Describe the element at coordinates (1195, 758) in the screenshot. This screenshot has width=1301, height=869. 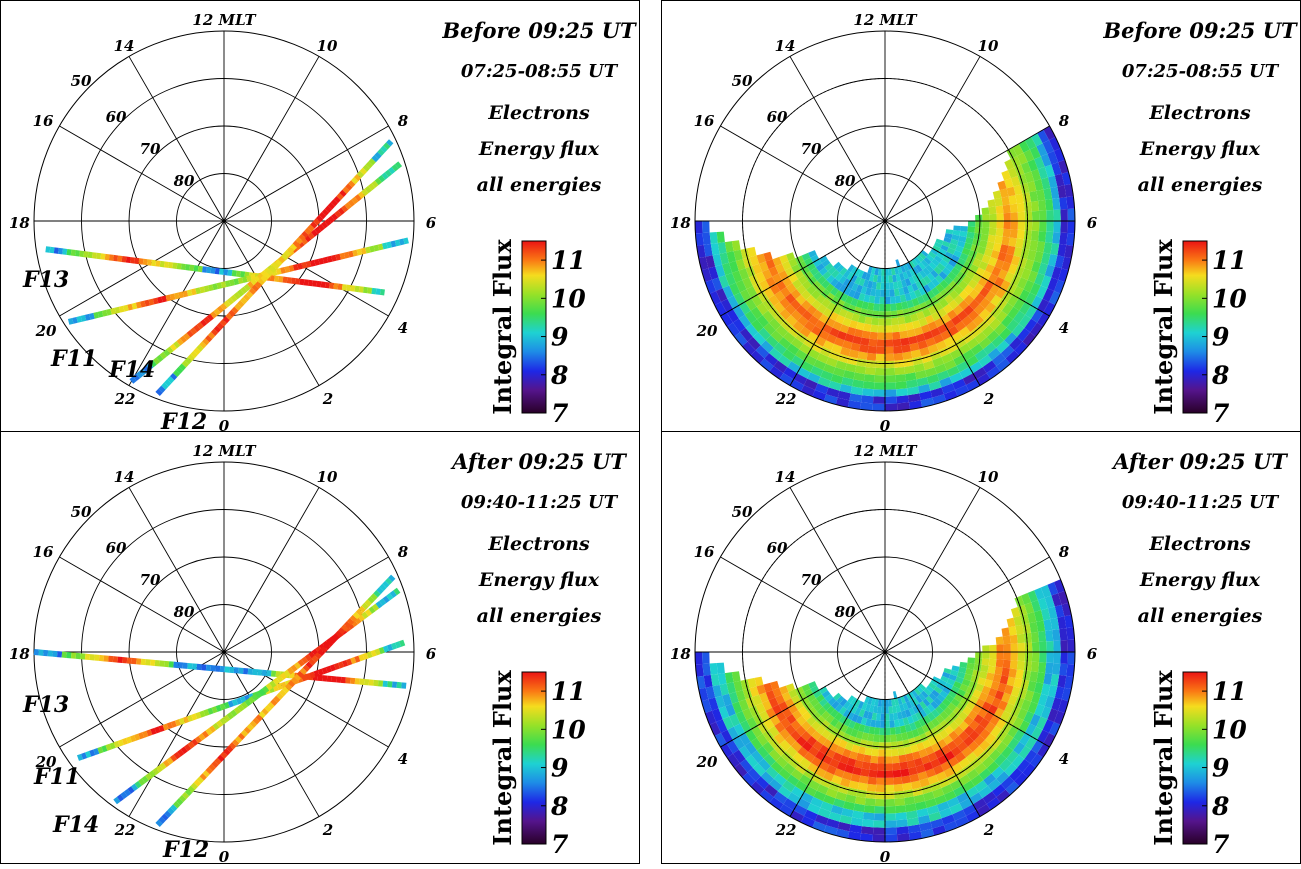
I see `colorbar` at that location.